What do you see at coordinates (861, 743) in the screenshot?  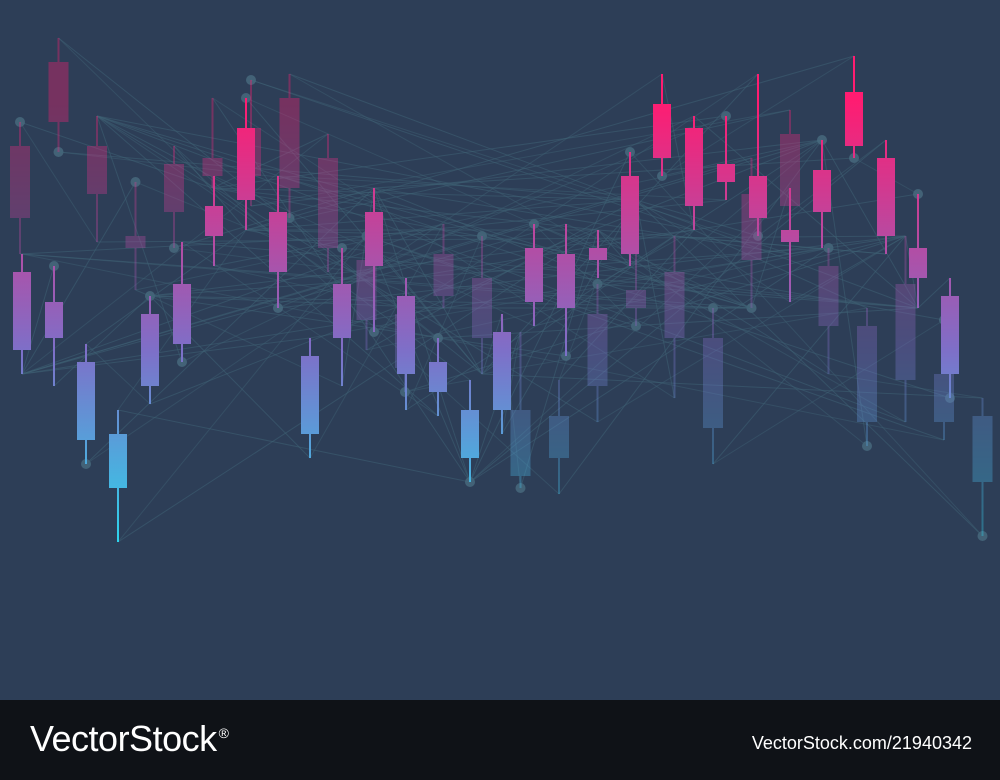 I see `image-id: VectorStock.com/21940342` at bounding box center [861, 743].